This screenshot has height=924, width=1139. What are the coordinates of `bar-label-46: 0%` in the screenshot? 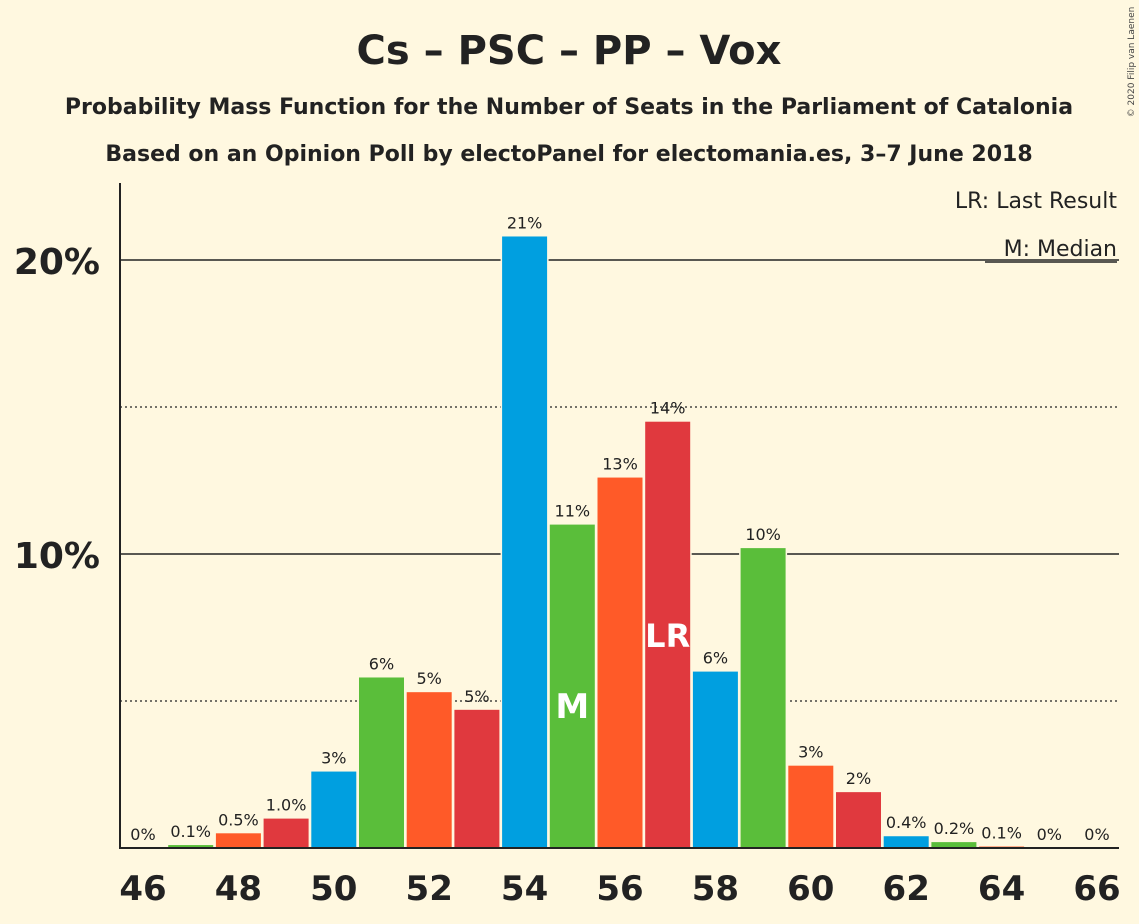 It's located at (142, 834).